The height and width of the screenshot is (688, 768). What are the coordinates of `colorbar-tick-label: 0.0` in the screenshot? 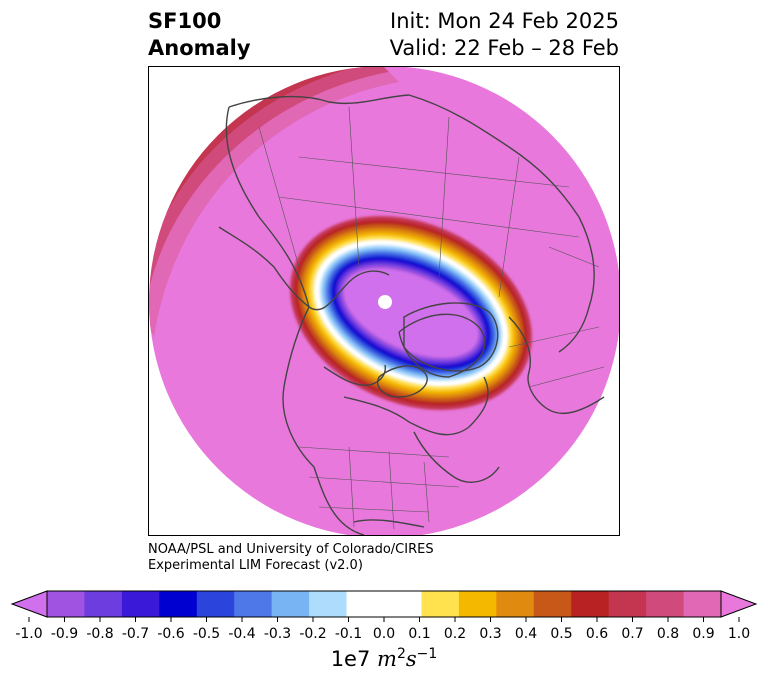 It's located at (384, 634).